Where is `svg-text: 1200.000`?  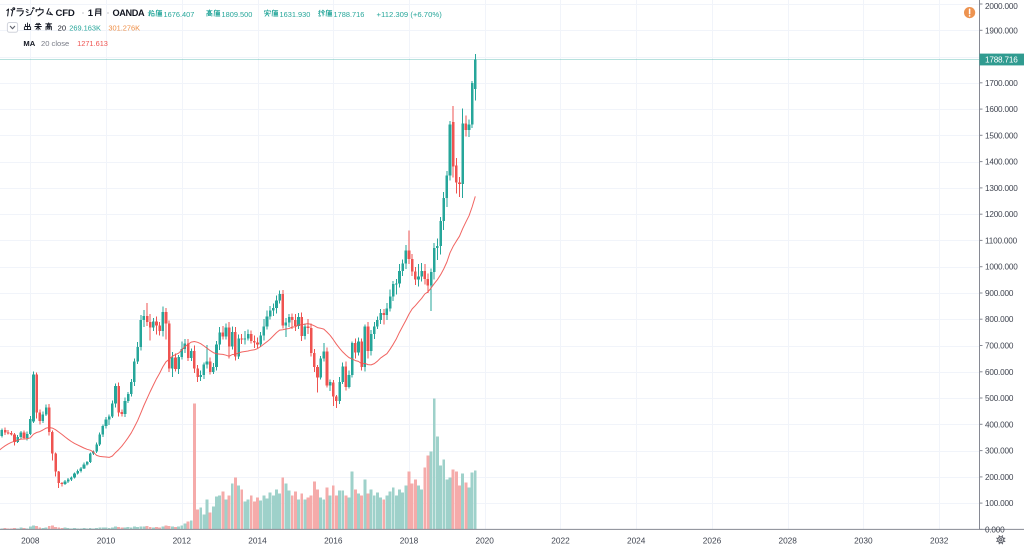
svg-text: 1200.000 is located at coordinates (1001, 214).